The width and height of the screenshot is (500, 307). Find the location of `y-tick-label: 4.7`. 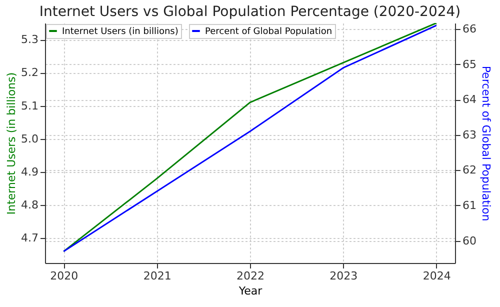

y-tick-label: 4.7 is located at coordinates (29, 238).